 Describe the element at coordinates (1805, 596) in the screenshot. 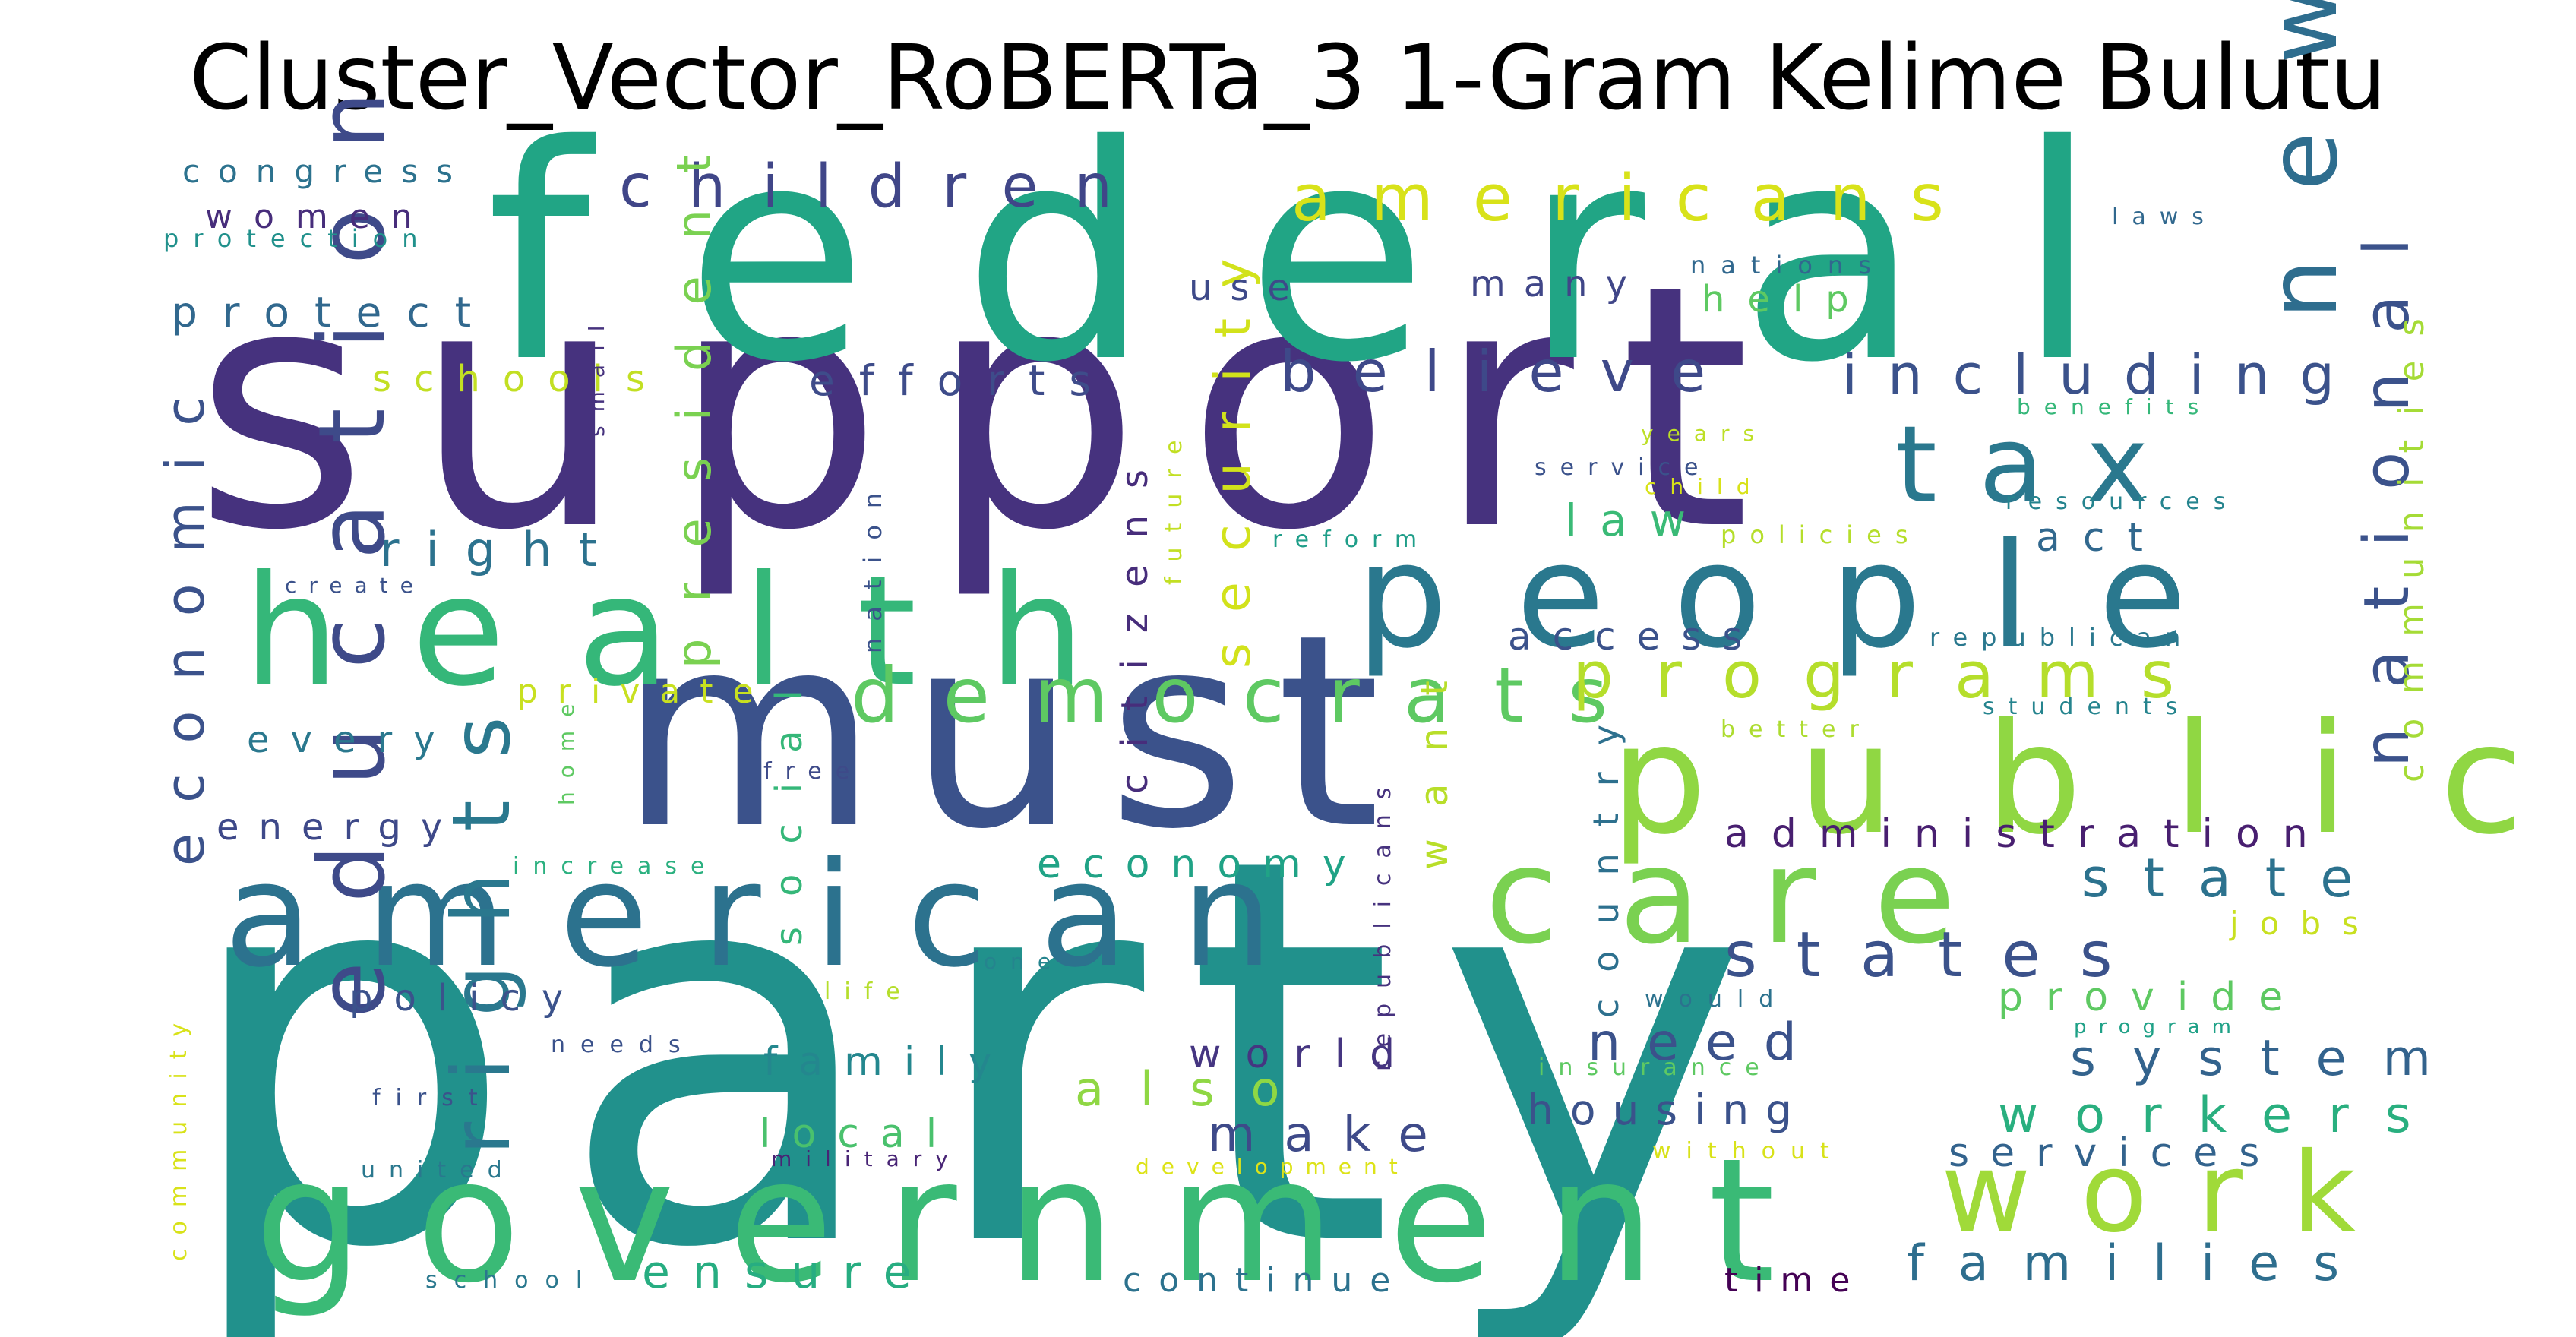

I see `word-people: people` at that location.